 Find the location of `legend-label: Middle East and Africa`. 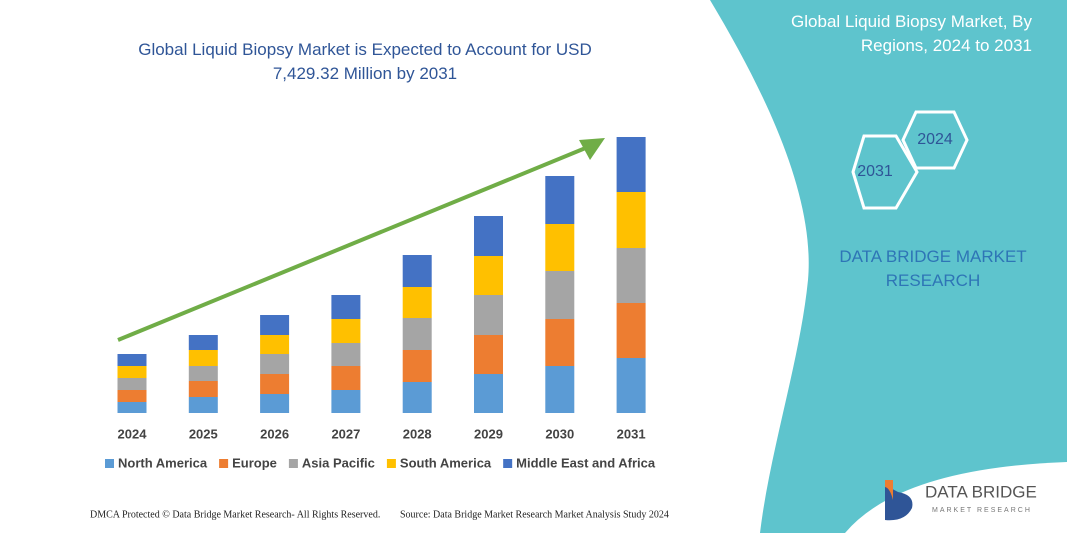

legend-label: Middle East and Africa is located at coordinates (586, 462).